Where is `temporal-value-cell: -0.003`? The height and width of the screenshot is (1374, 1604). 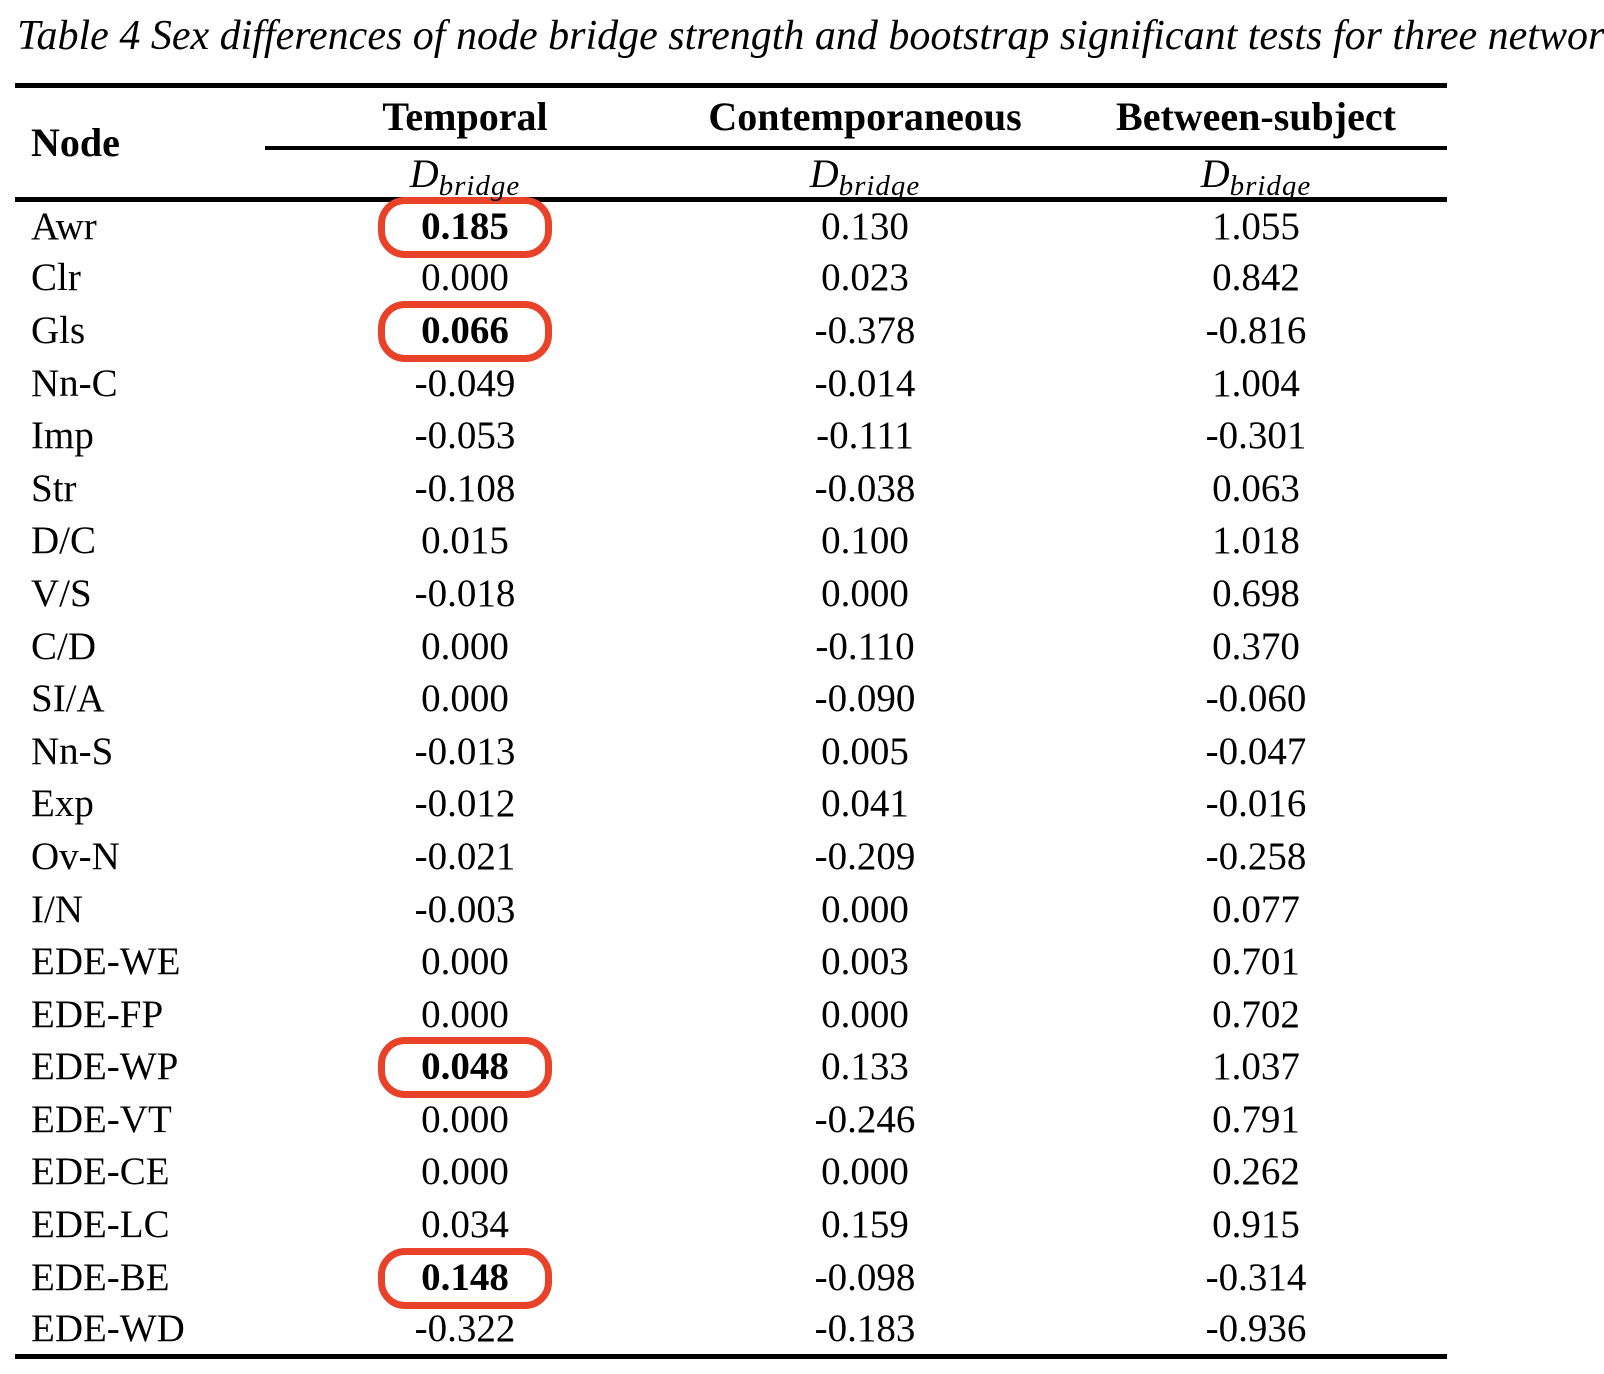
temporal-value-cell: -0.003 is located at coordinates (465, 909).